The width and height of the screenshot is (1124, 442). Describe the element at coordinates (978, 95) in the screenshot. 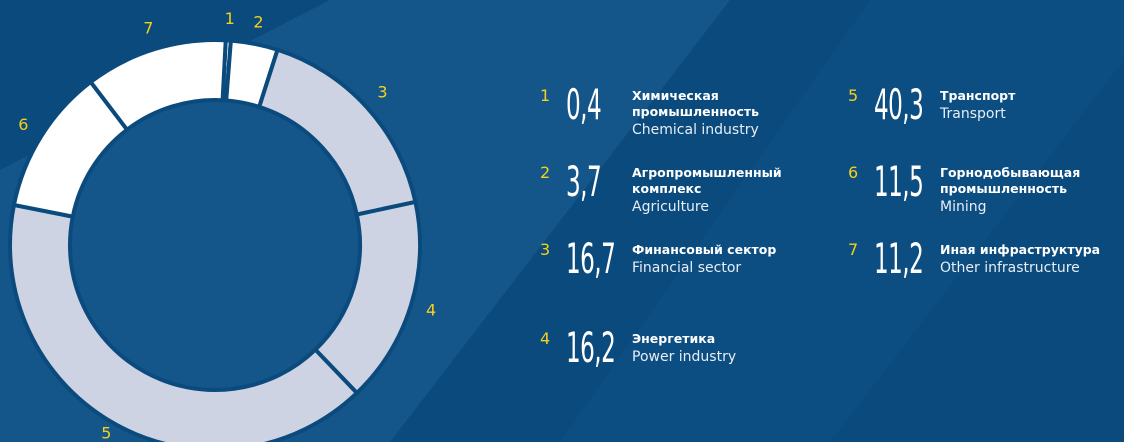

I see `legend-name: Транспорт` at that location.